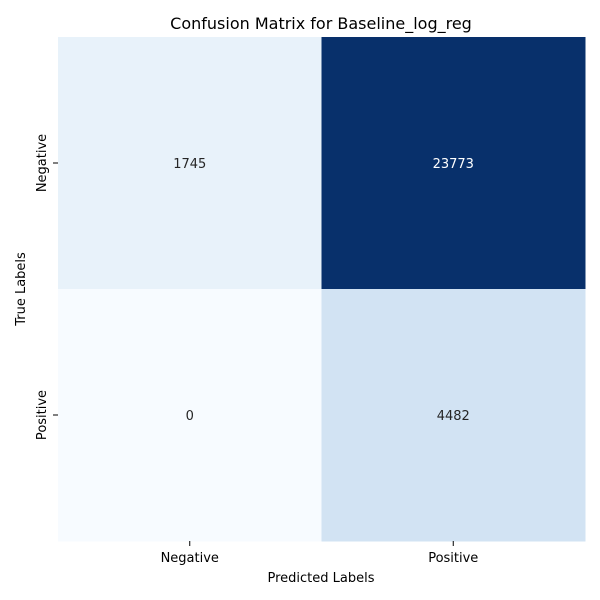 The image size is (600, 600). I want to click on cell-value-label-1-1: 4482, so click(453, 416).